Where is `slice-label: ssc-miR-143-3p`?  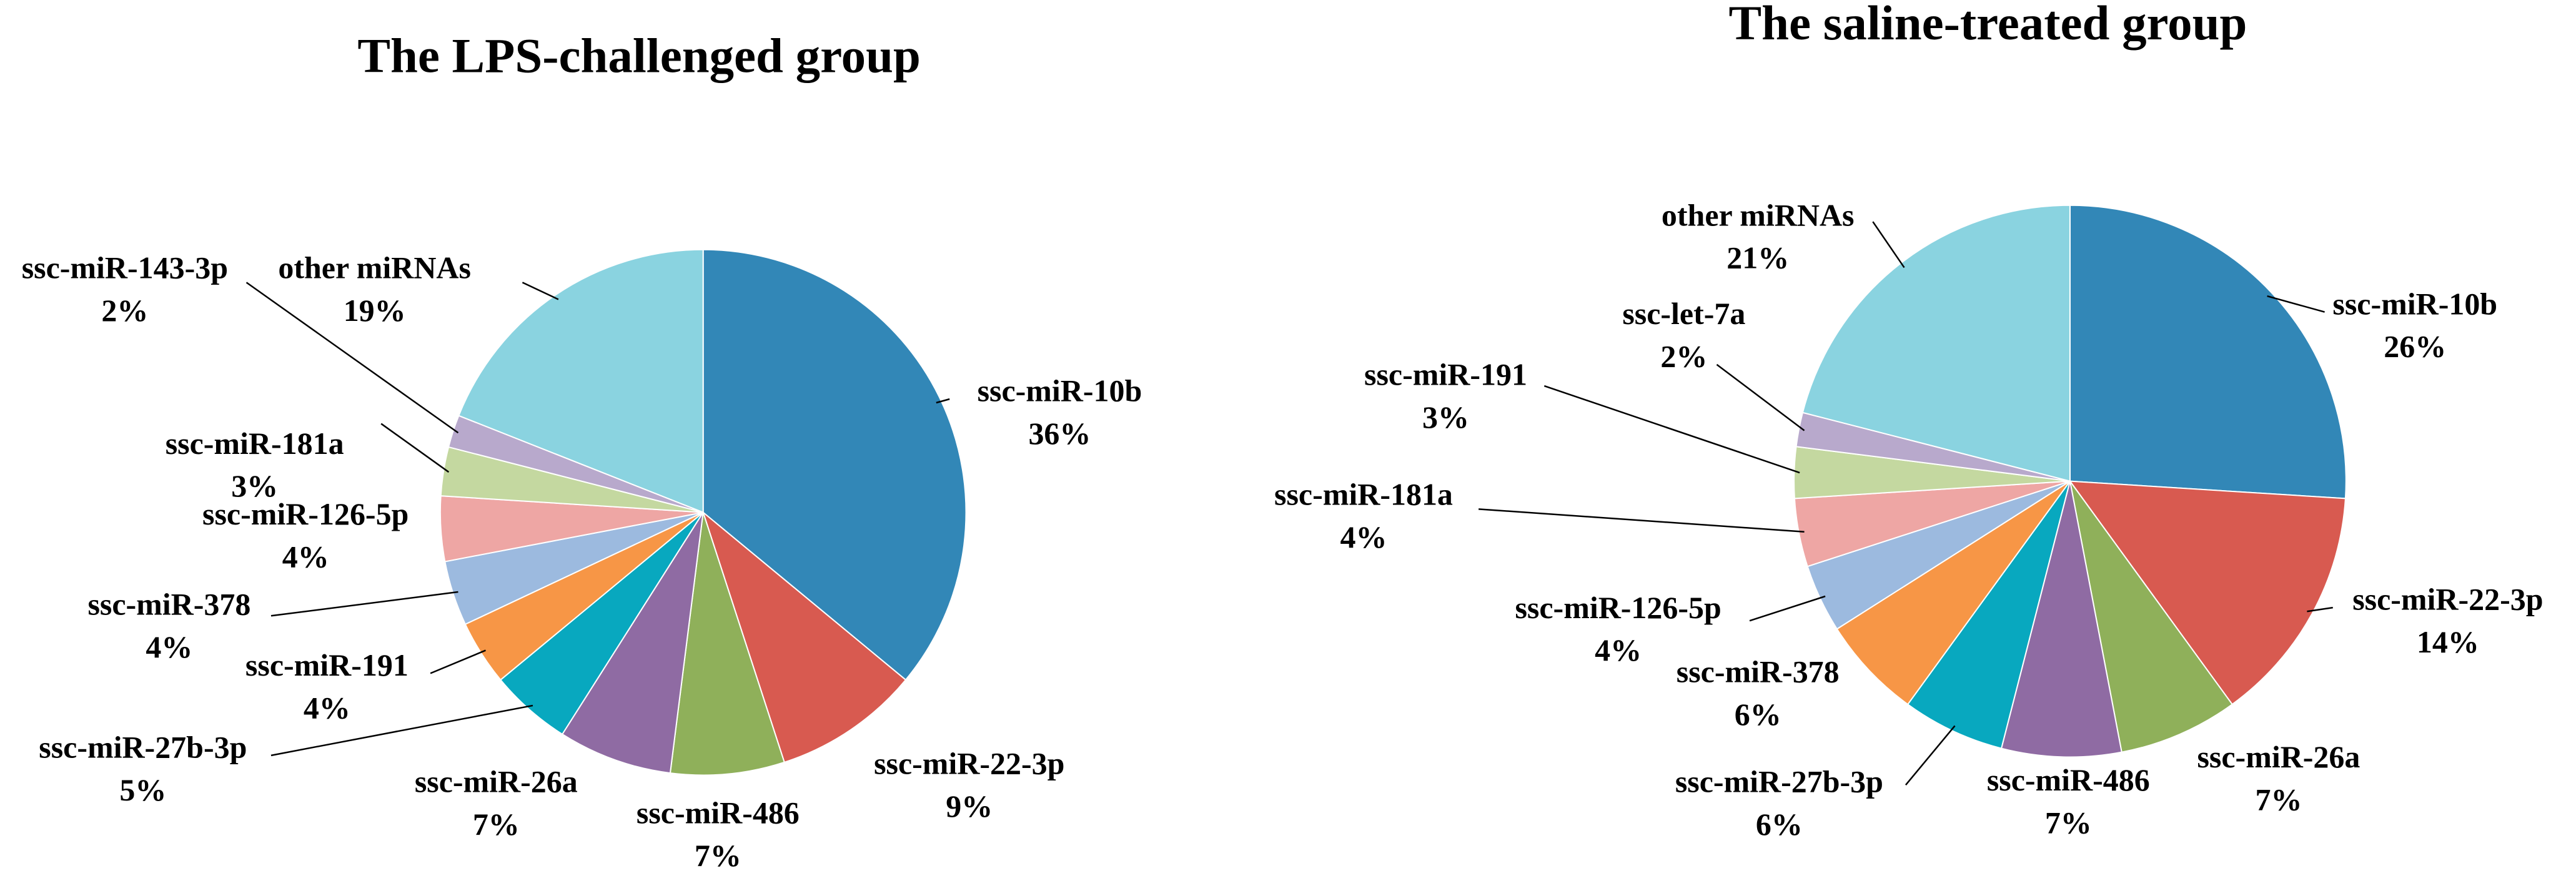 slice-label: ssc-miR-143-3p is located at coordinates (125, 267).